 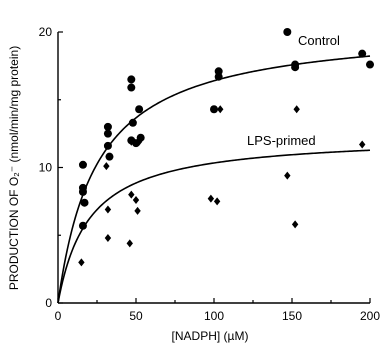 What do you see at coordinates (292, 316) in the screenshot?
I see `x-tick-label: 150` at bounding box center [292, 316].